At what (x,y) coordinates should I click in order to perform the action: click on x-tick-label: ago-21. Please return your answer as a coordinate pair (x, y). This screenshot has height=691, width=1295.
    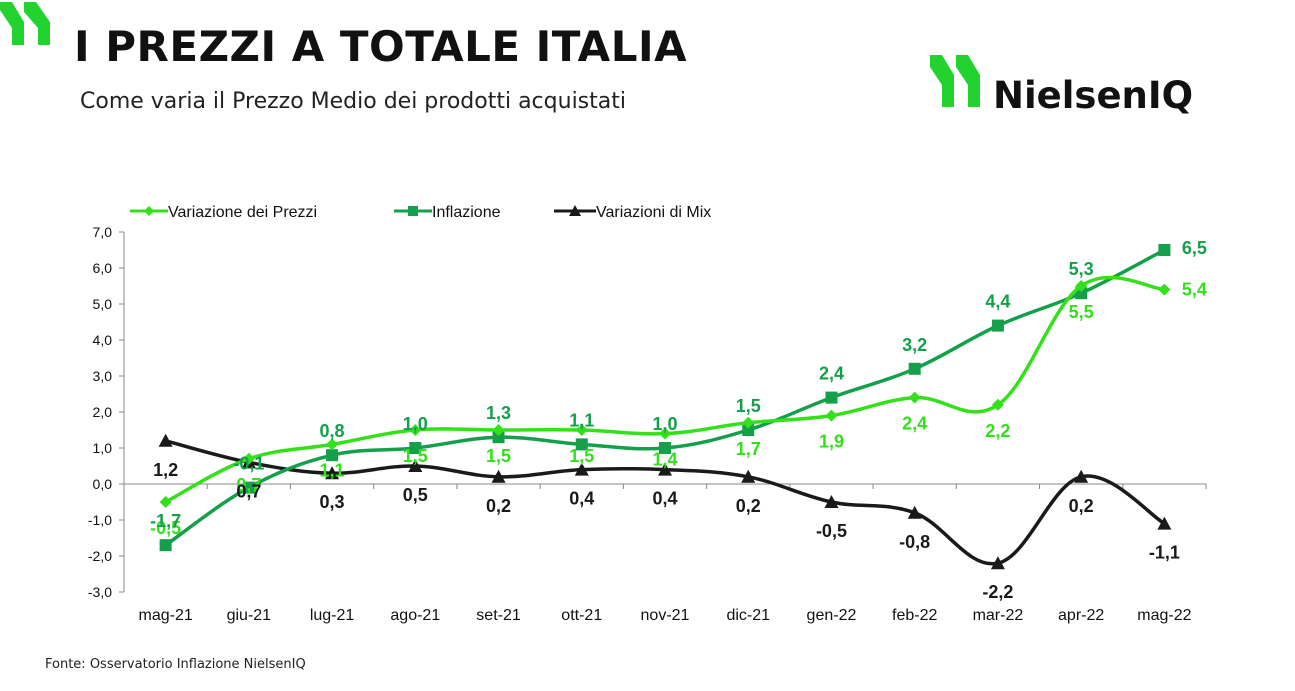
    Looking at the image, I should click on (415, 615).